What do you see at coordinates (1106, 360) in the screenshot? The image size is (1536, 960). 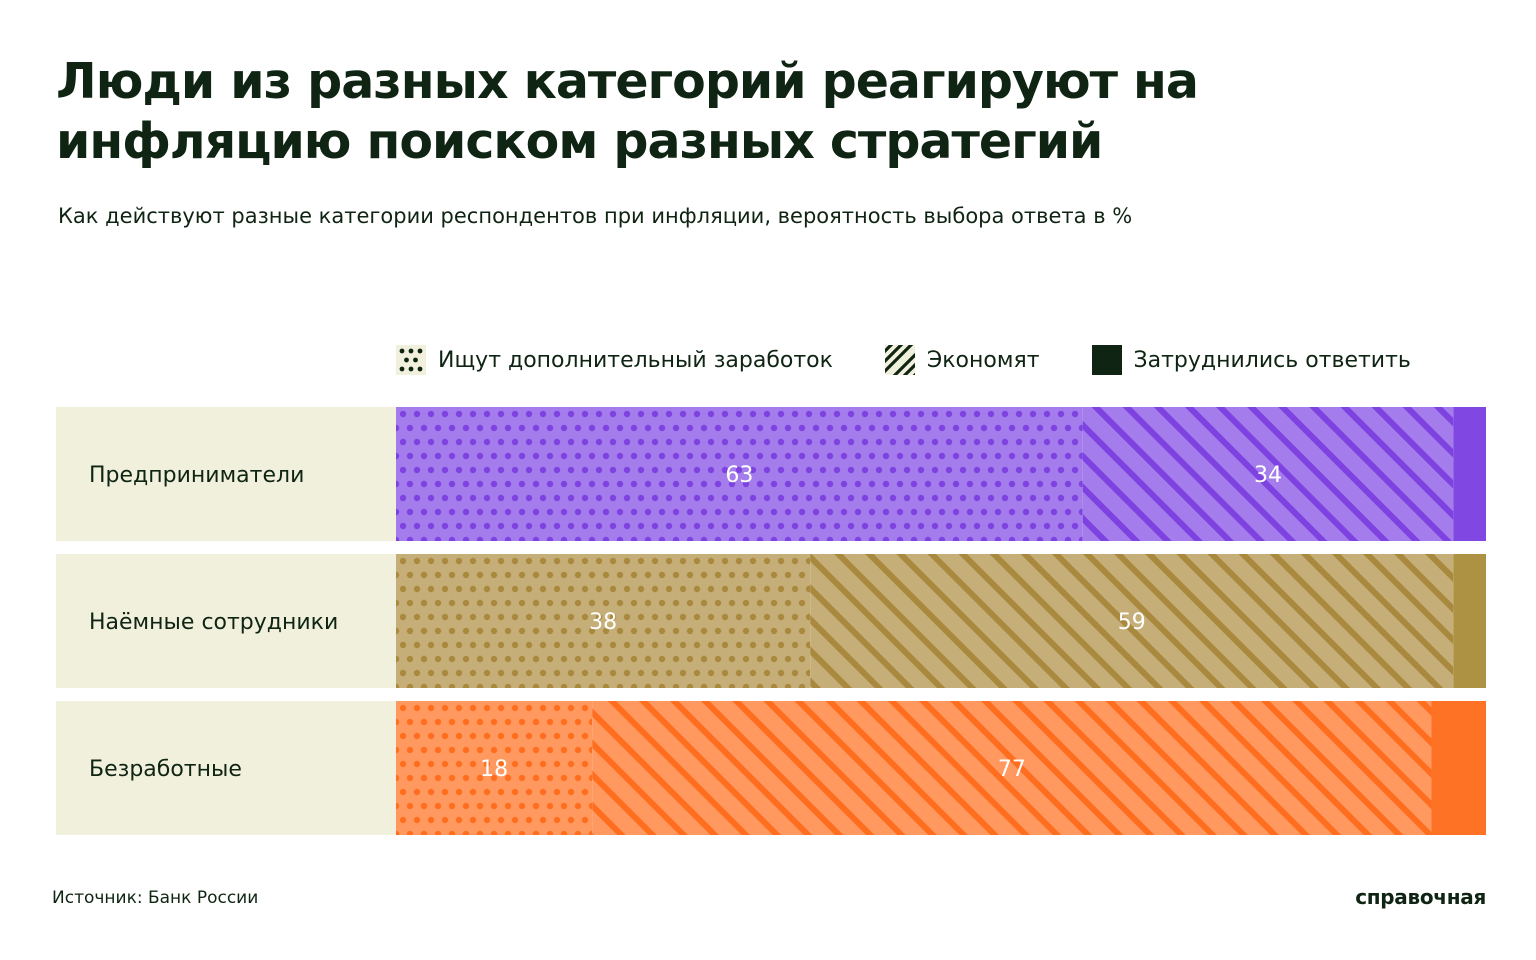 I see `solid-swatch-icon` at bounding box center [1106, 360].